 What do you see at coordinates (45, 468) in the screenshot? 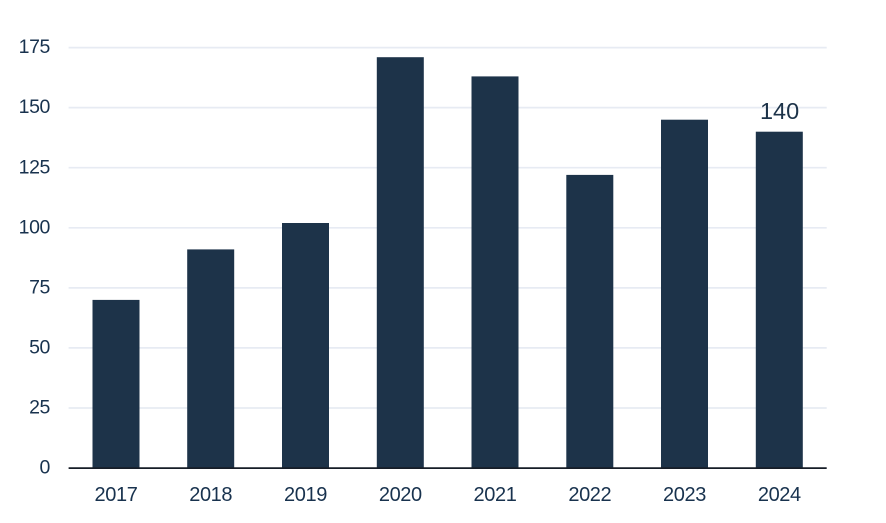
I see `svg-text: 0` at bounding box center [45, 468].